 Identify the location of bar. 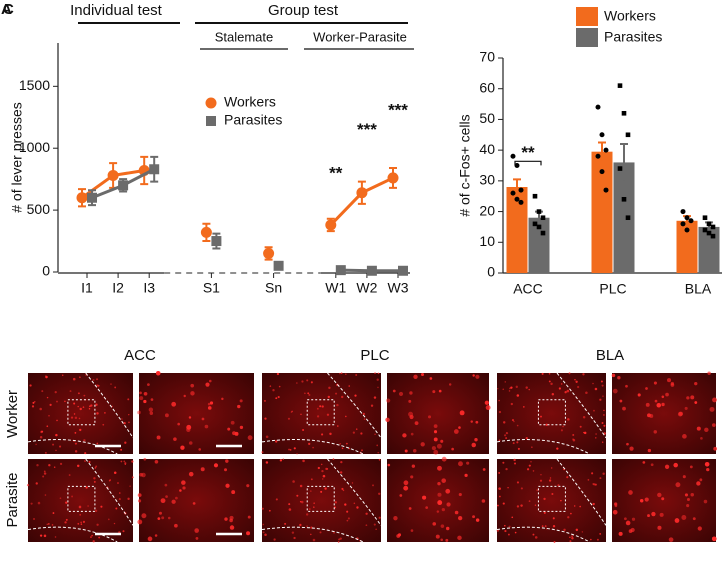
(517, 230).